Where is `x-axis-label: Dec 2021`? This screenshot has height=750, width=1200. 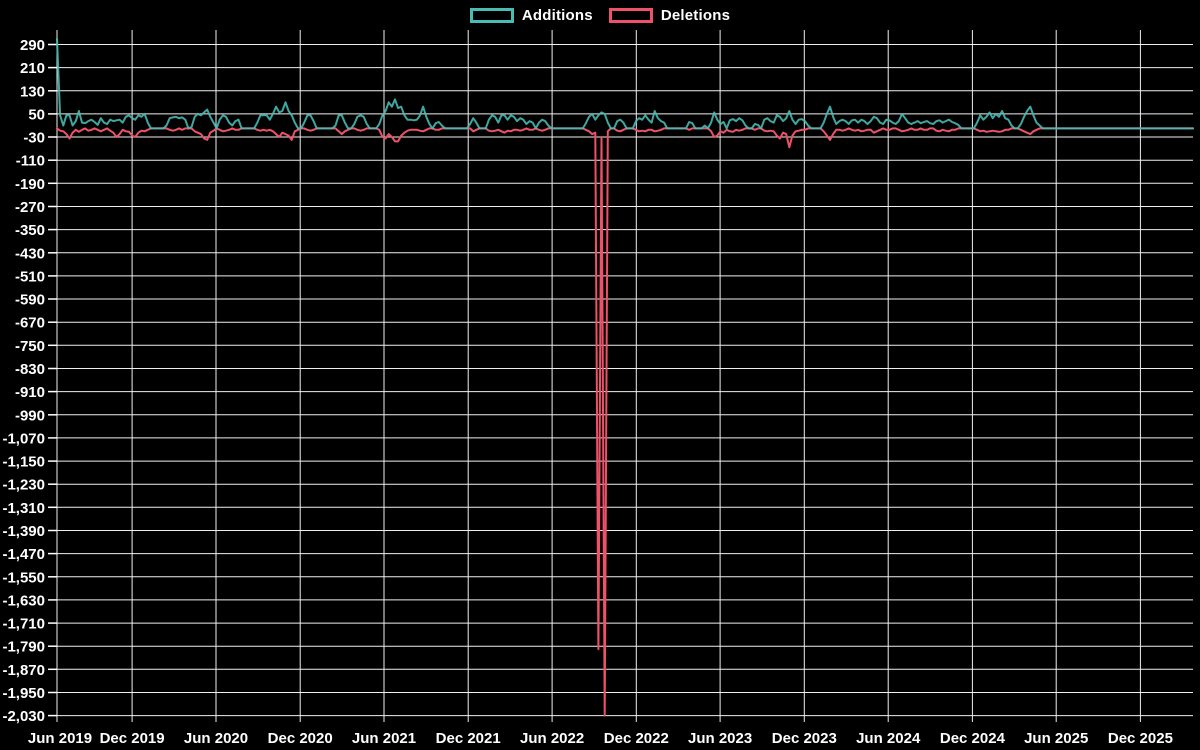
x-axis-label: Dec 2021 is located at coordinates (468, 738).